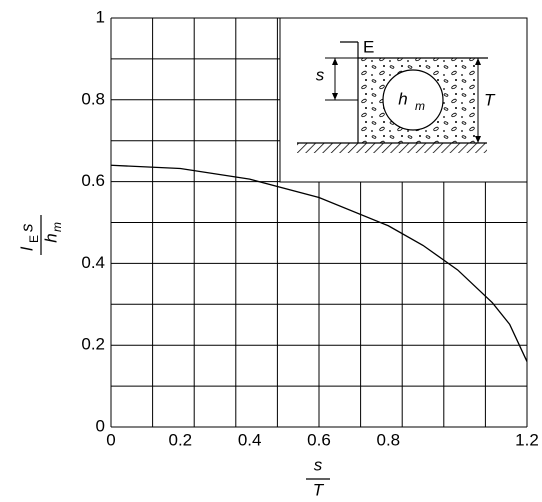  Describe the element at coordinates (319, 439) in the screenshot. I see `x-tick-label: 0.6` at that location.